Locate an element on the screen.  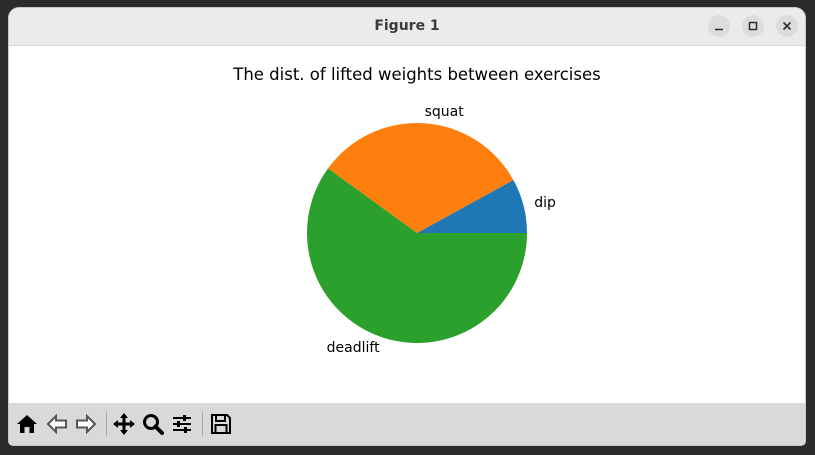
close-icon is located at coordinates (787, 26).